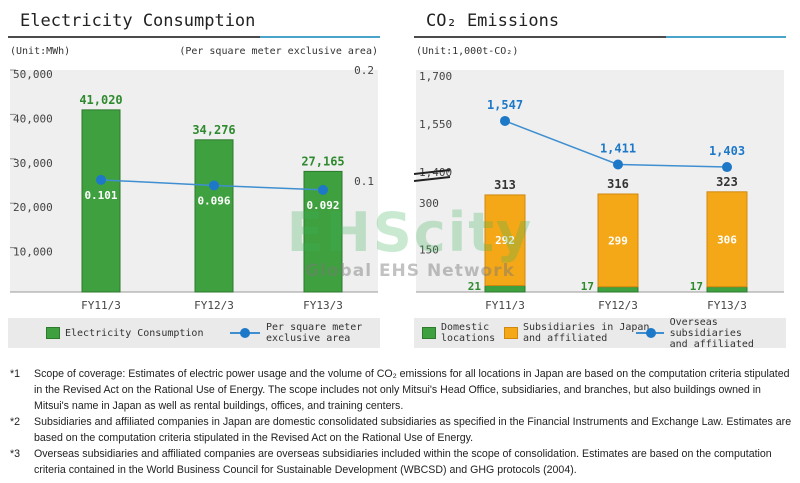 The width and height of the screenshot is (800, 483). Describe the element at coordinates (15, 374) in the screenshot. I see `footnote-mark: *1` at that location.